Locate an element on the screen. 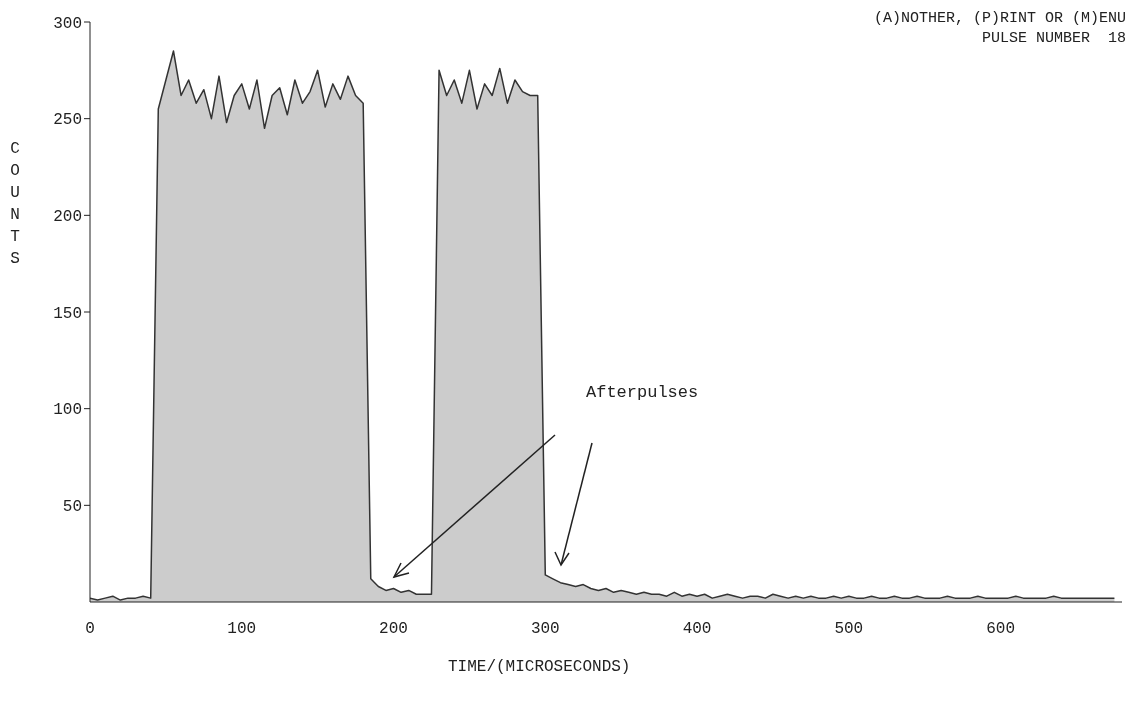 This screenshot has height=702, width=1138. y-axis-title: COUNTS is located at coordinates (15, 204).